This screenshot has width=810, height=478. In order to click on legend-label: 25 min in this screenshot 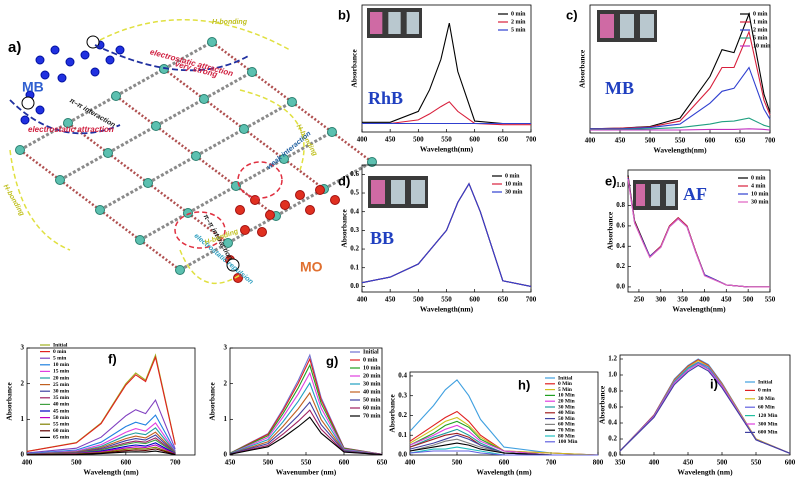, I will do `click(61, 385)`.